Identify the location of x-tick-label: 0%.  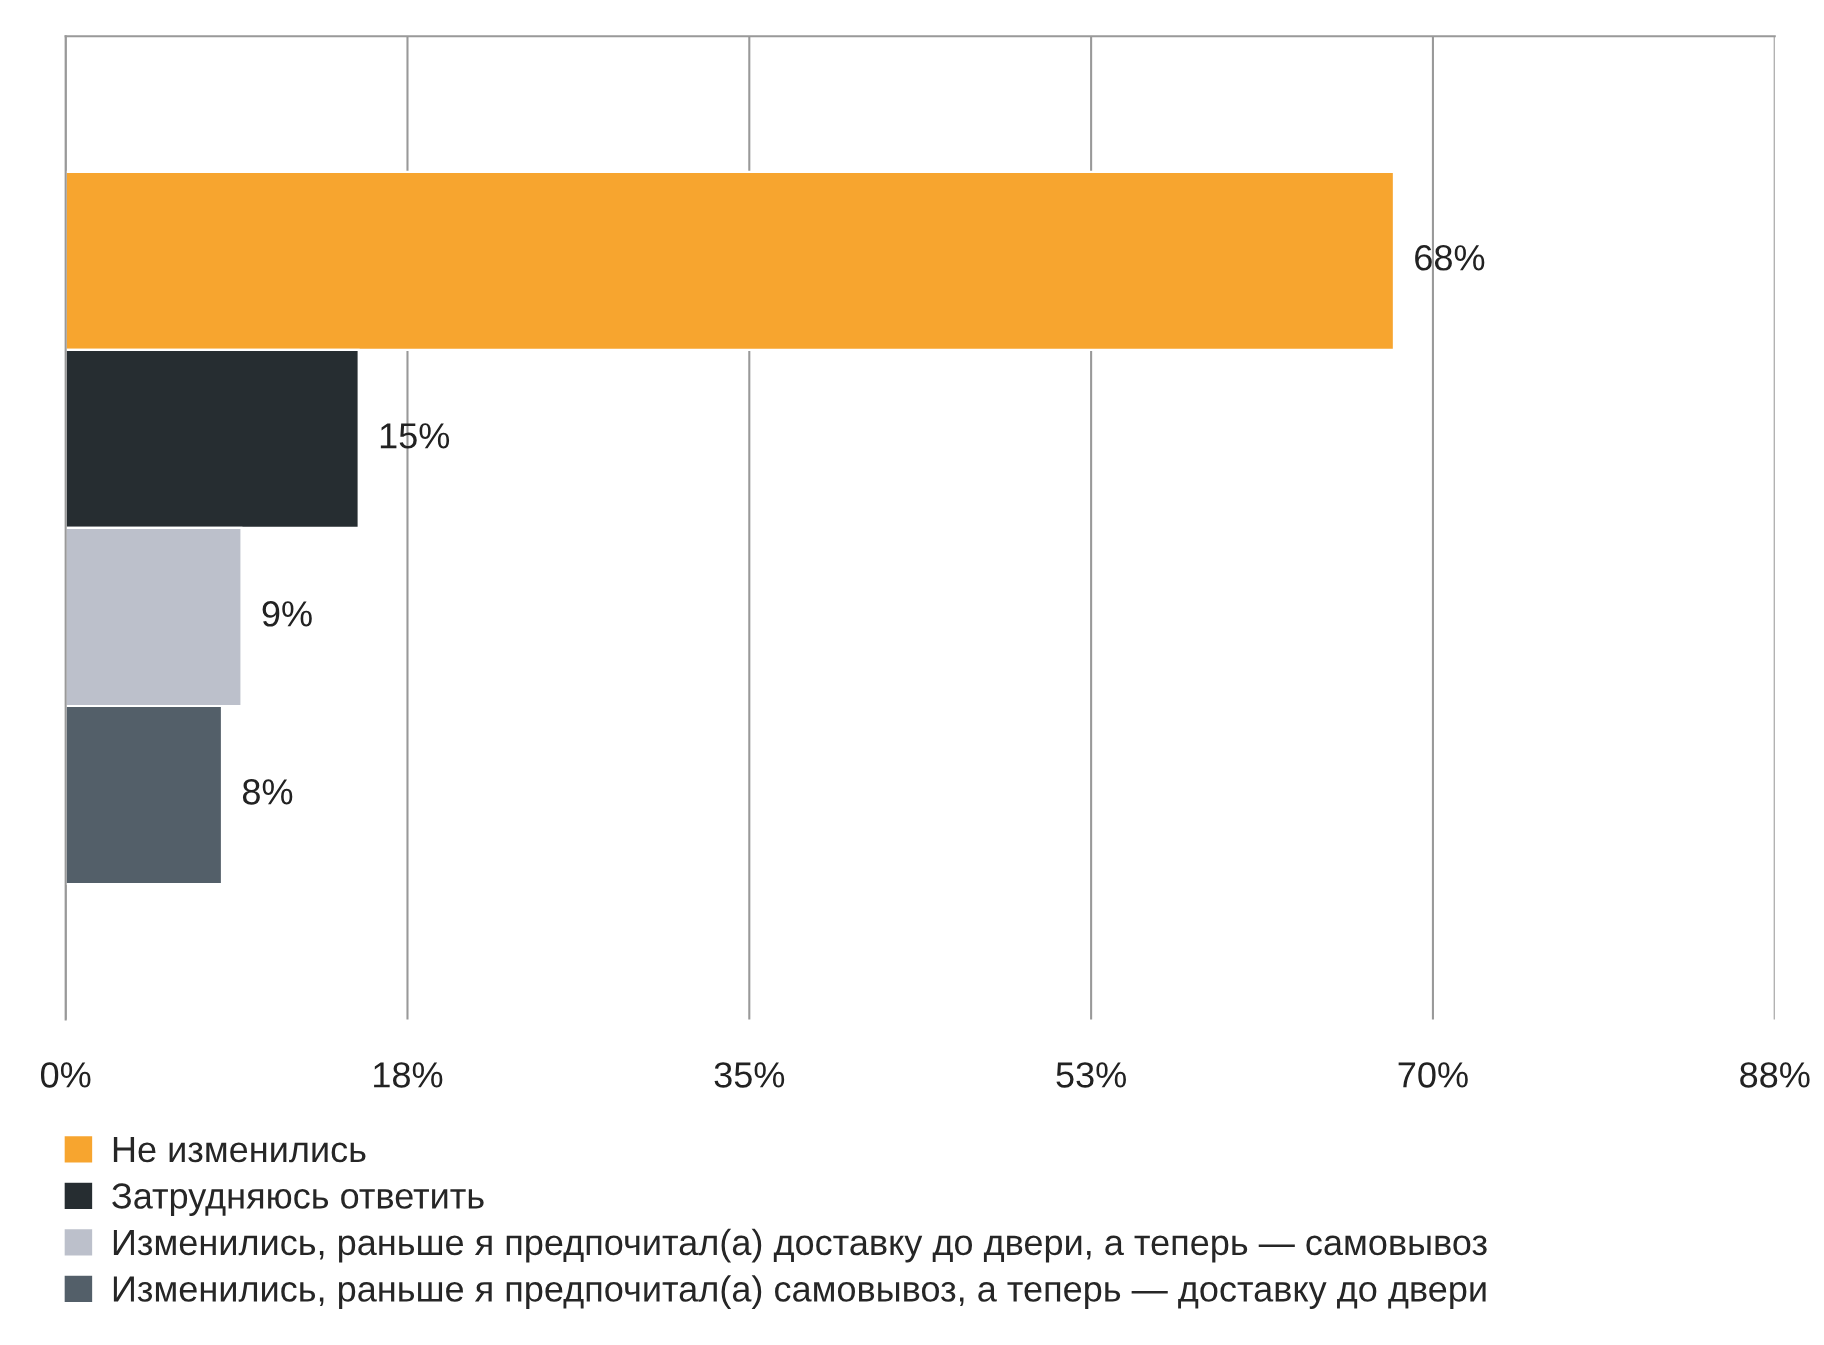
(65, 1075).